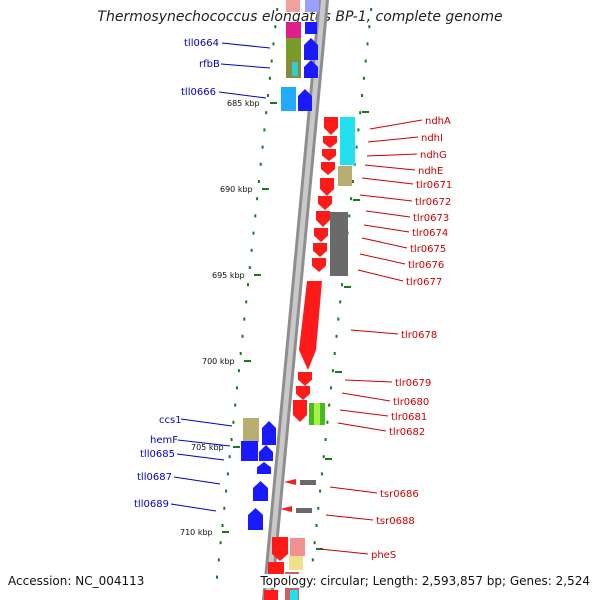  Describe the element at coordinates (201, 43) in the screenshot. I see `gene-label-tll0664: tll0664` at that location.